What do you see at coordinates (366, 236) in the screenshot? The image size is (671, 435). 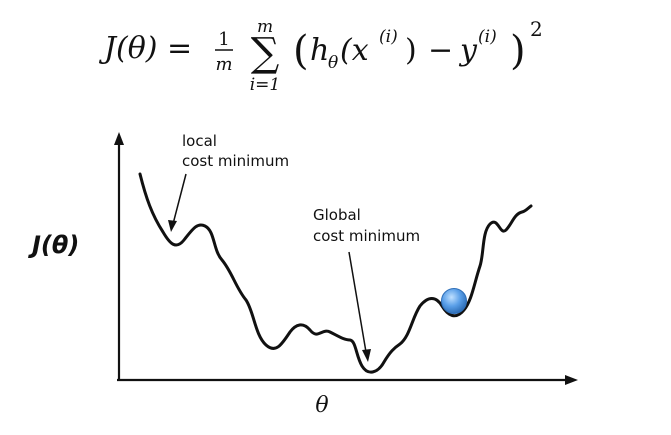 I see `global-label-line2: cost minimum` at bounding box center [366, 236].